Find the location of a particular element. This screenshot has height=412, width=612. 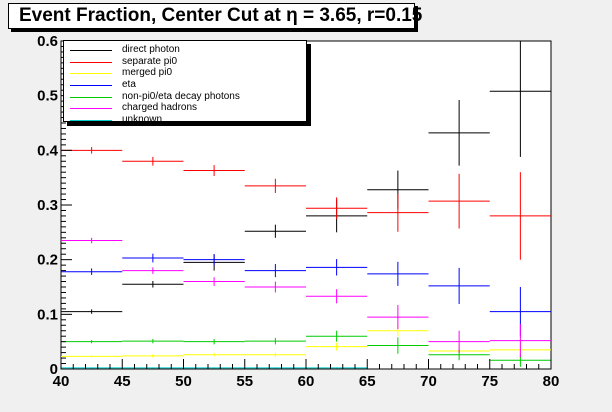

y-tick-label: 0.5 is located at coordinates (47, 96).